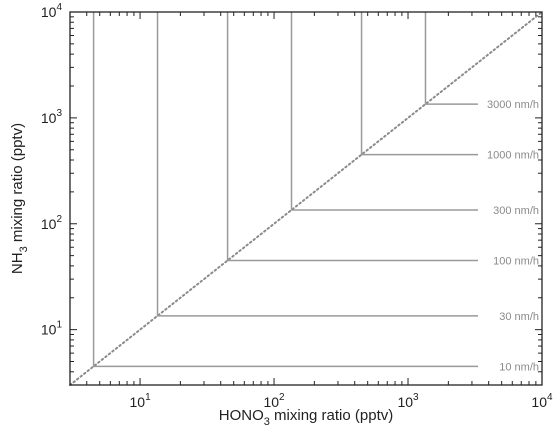 This screenshot has height=435, width=553. I want to click on y-tick-label-4: 10⁴, so click(52, 11).